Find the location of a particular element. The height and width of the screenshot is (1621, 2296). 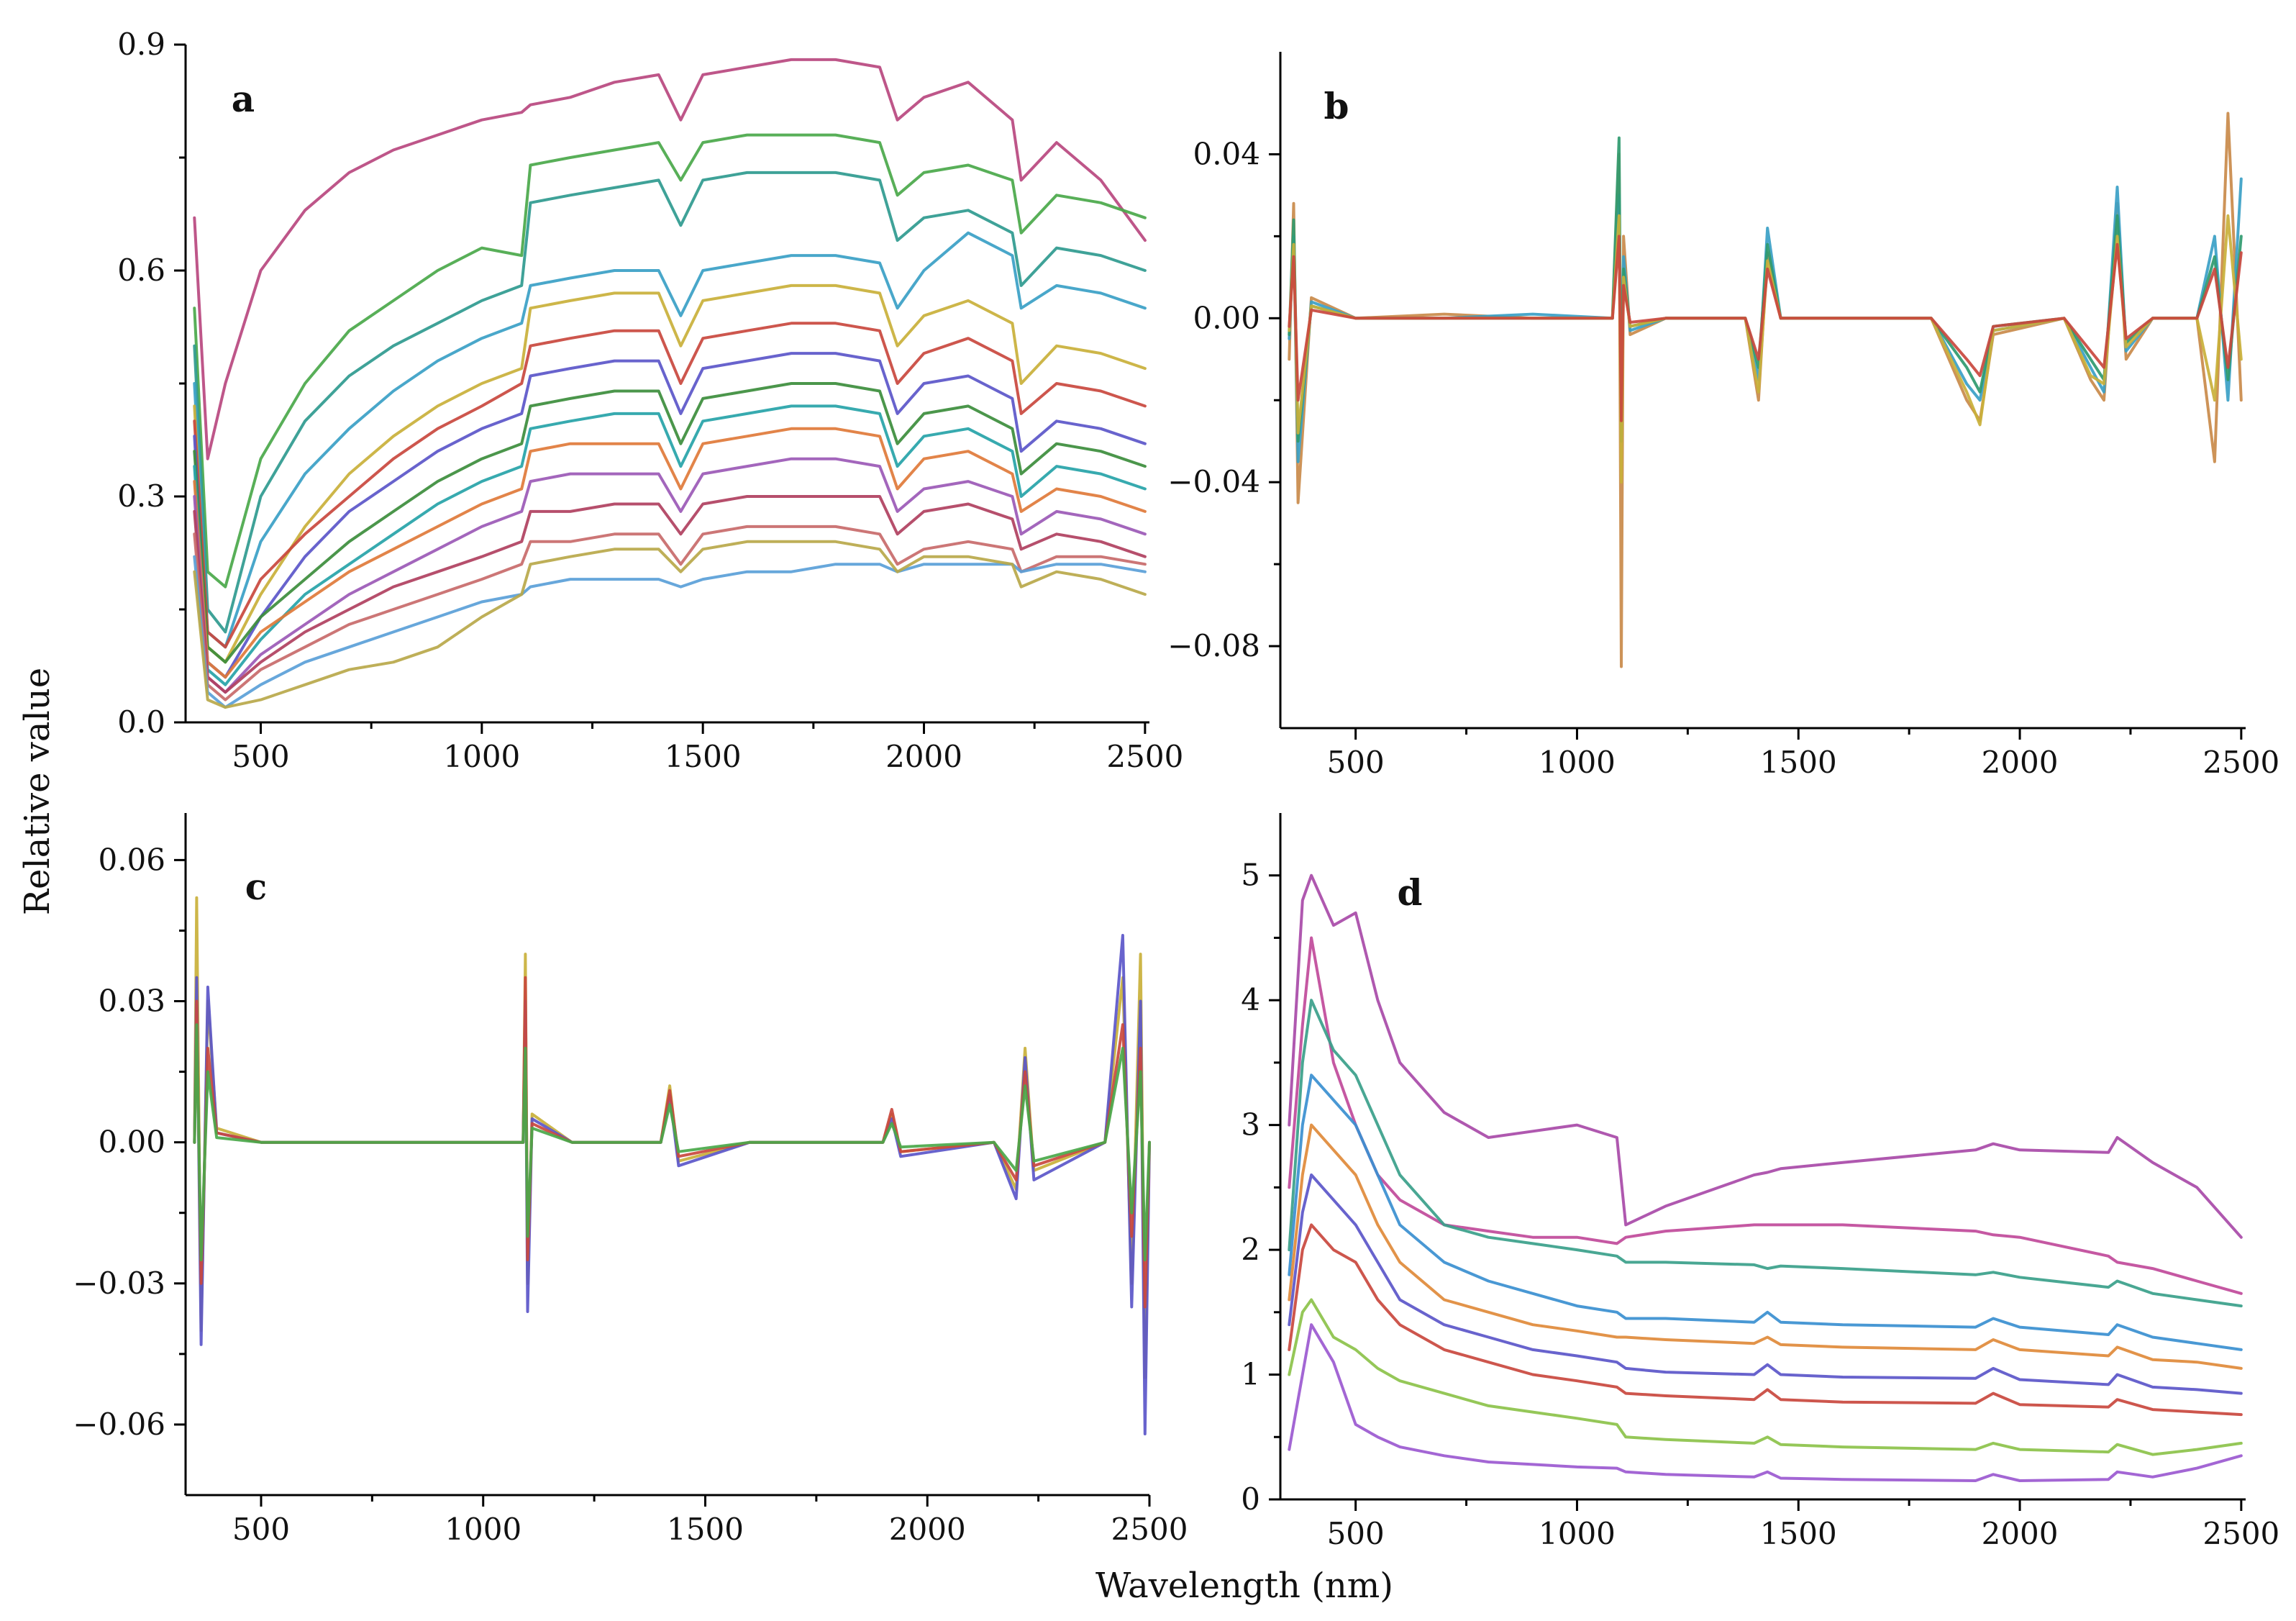

y-tick-label-a: 0.6 is located at coordinates (141, 270).